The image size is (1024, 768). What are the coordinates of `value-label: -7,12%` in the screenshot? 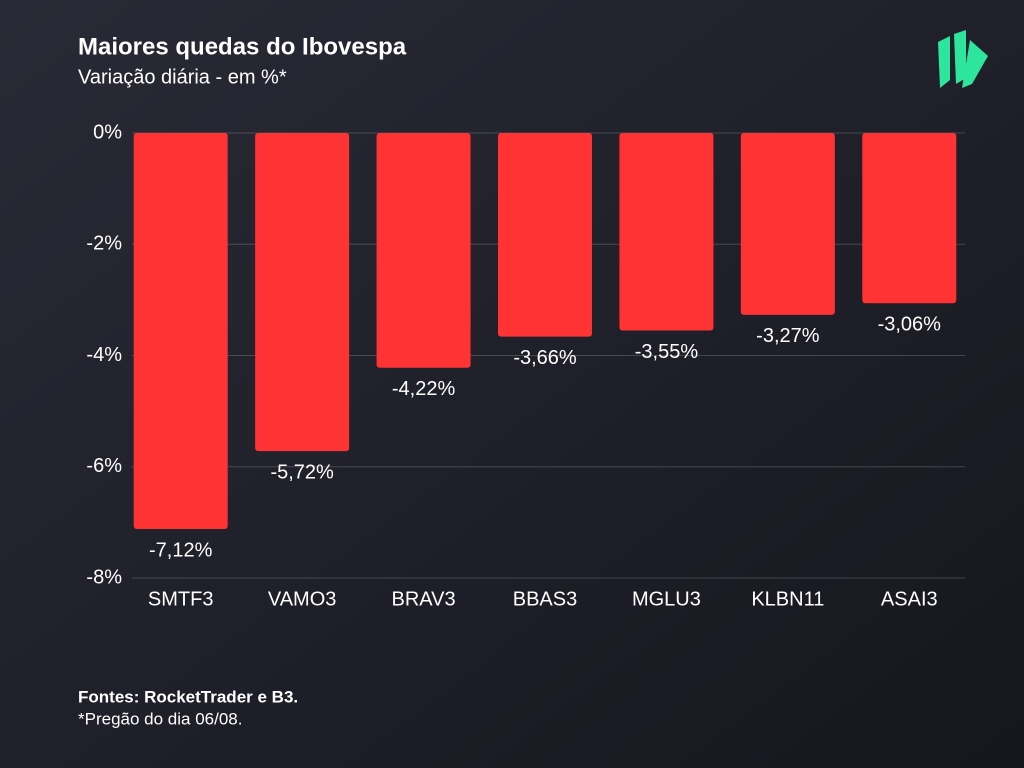 It's located at (181, 550).